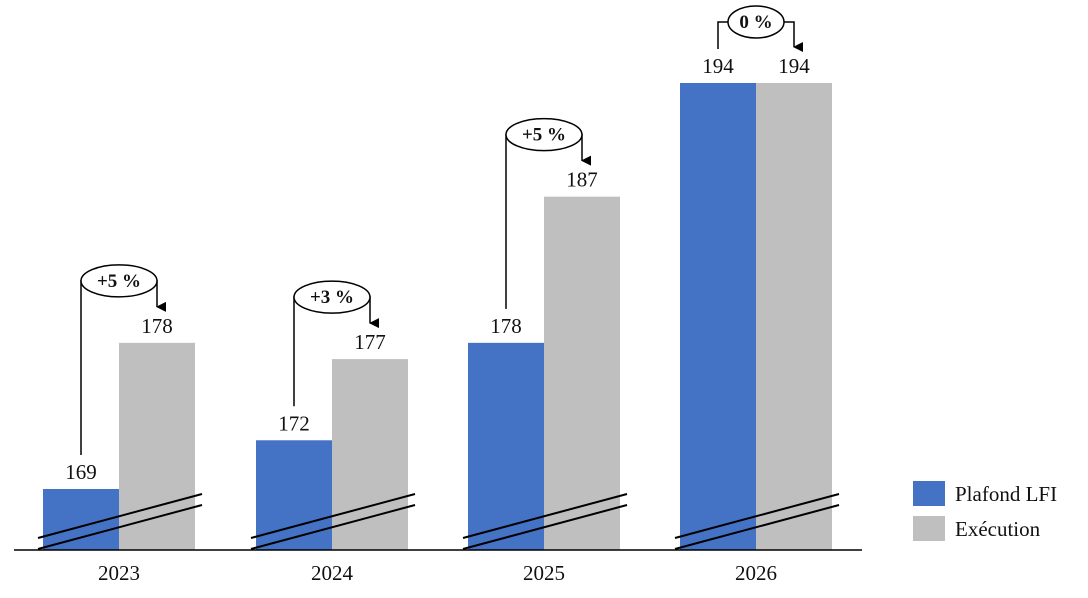 Image resolution: width=1088 pixels, height=598 pixels. I want to click on category-label-2026: 2026, so click(756, 573).